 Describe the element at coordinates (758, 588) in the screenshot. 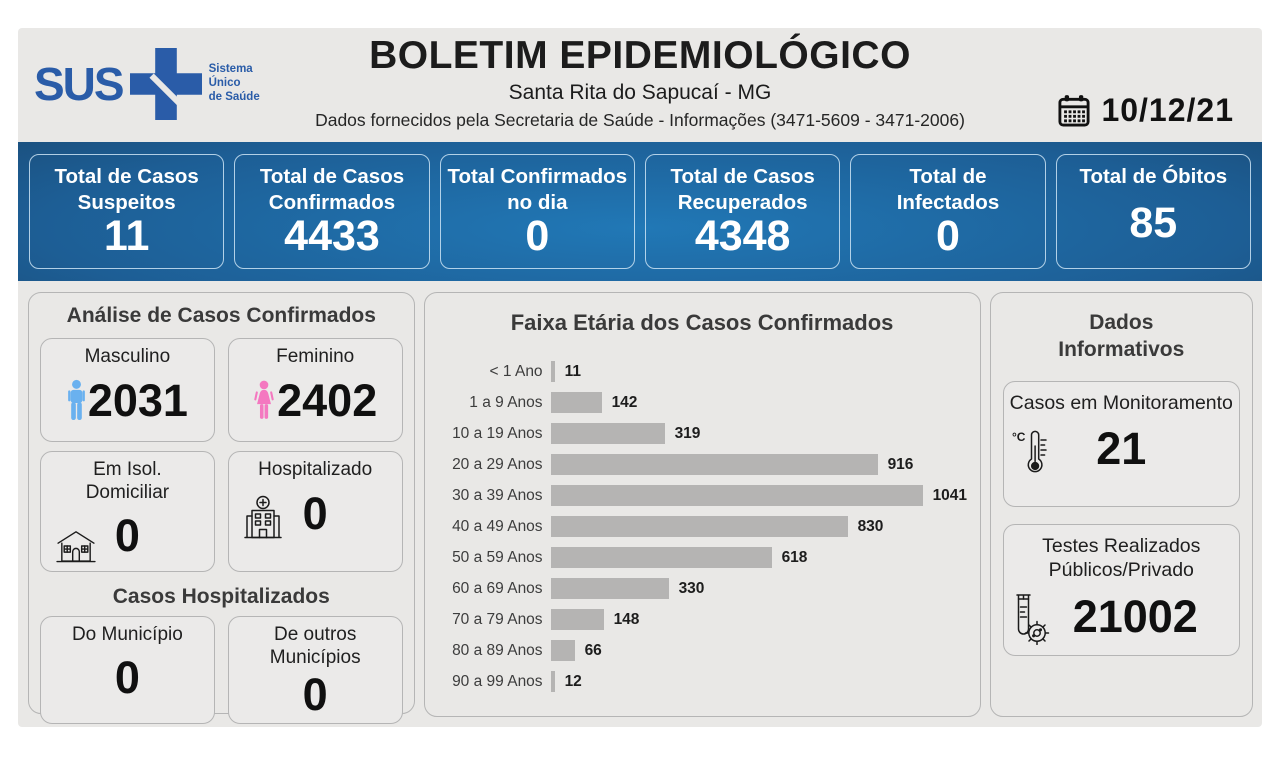

I see `chart-bar-area: 330` at that location.